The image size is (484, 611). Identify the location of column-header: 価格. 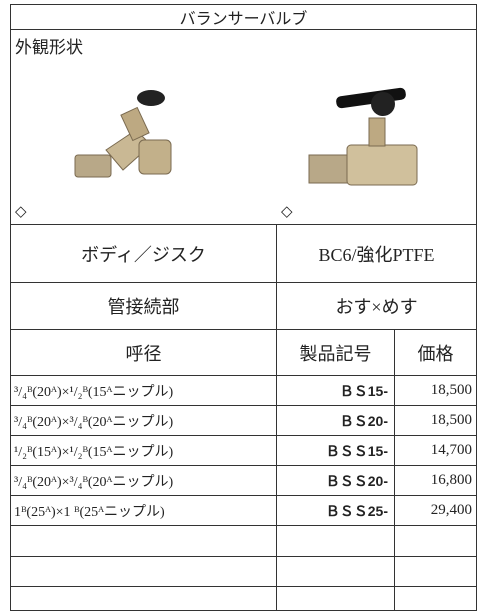
(435, 352).